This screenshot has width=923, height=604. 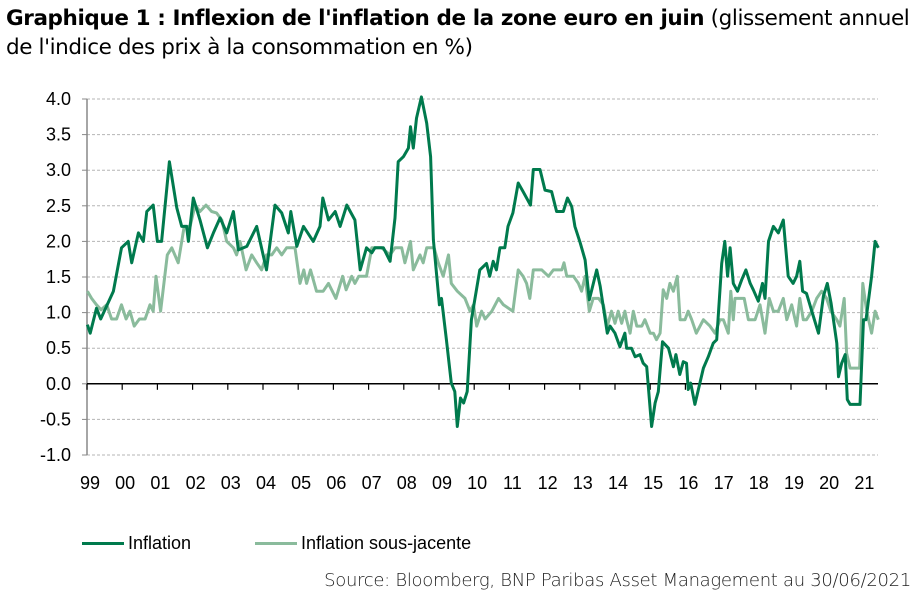 What do you see at coordinates (58, 348) in the screenshot?
I see `y-tick-label: 0.5` at bounding box center [58, 348].